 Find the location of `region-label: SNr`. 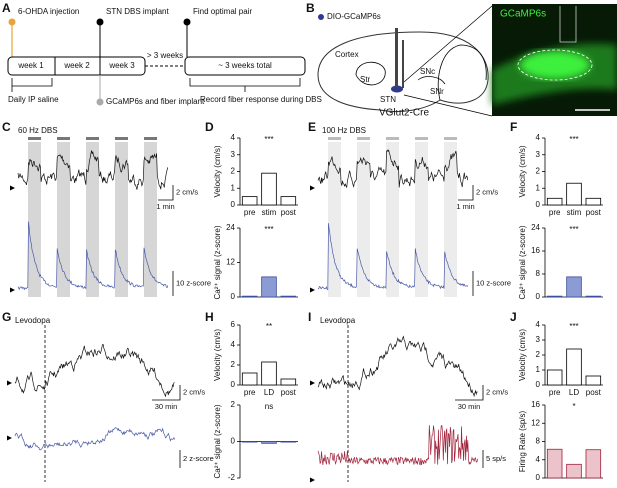

region-label: SNr is located at coordinates (437, 91).